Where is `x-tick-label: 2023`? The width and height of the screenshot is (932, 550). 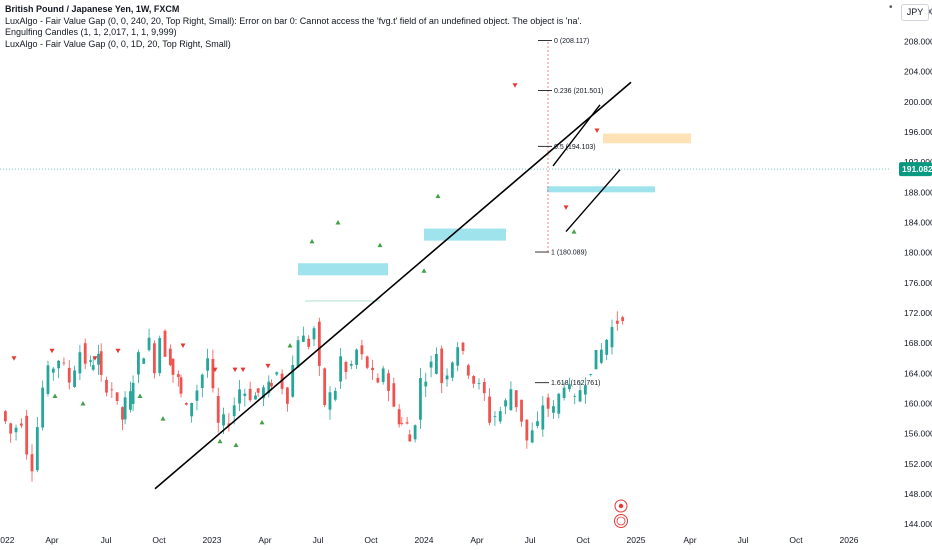 x-tick-label: 2023 is located at coordinates (212, 540).